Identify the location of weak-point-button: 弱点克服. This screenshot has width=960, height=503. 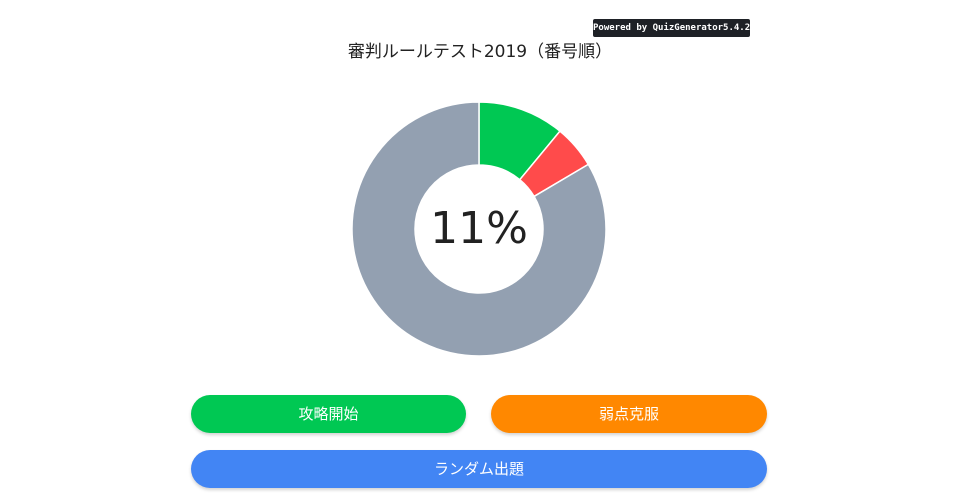
(629, 414).